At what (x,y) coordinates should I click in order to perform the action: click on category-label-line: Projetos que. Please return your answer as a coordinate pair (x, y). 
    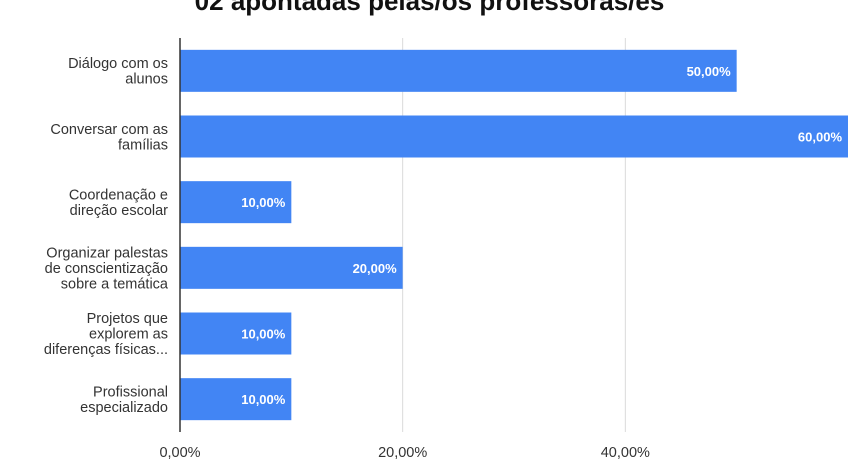
    Looking at the image, I should click on (127, 319).